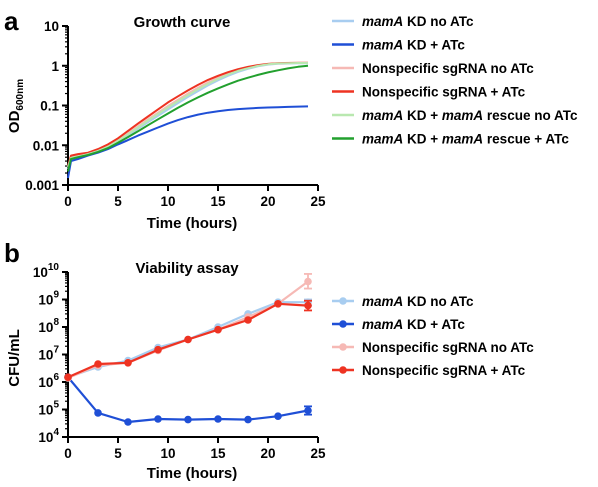 This screenshot has height=487, width=598. What do you see at coordinates (448, 68) in the screenshot?
I see `panel-a-legend-label: Nonspecific sgRNA no ATc` at bounding box center [448, 68].